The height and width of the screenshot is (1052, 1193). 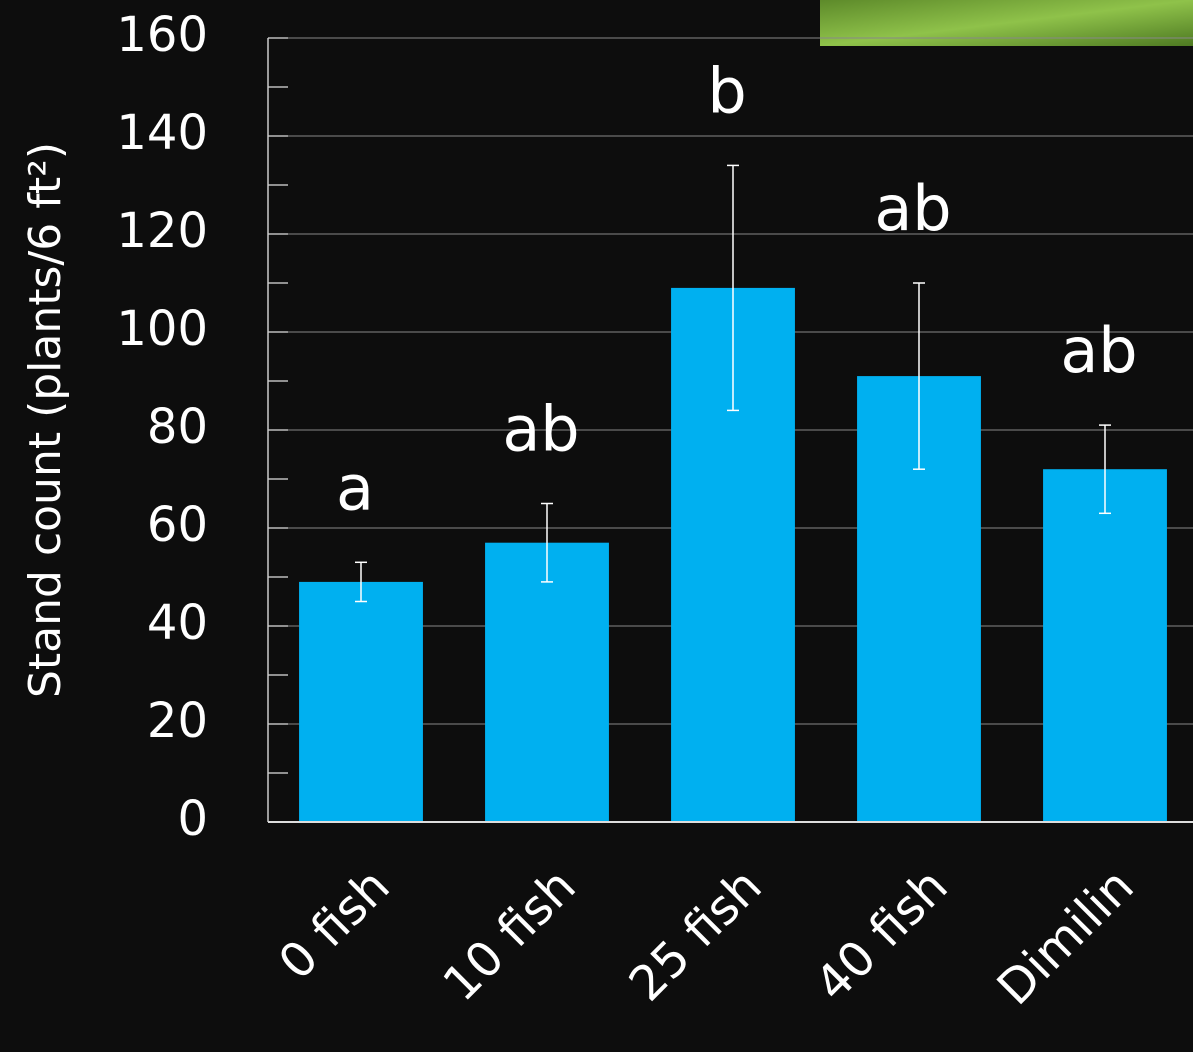 I want to click on significance-letter: b, so click(x=726, y=90).